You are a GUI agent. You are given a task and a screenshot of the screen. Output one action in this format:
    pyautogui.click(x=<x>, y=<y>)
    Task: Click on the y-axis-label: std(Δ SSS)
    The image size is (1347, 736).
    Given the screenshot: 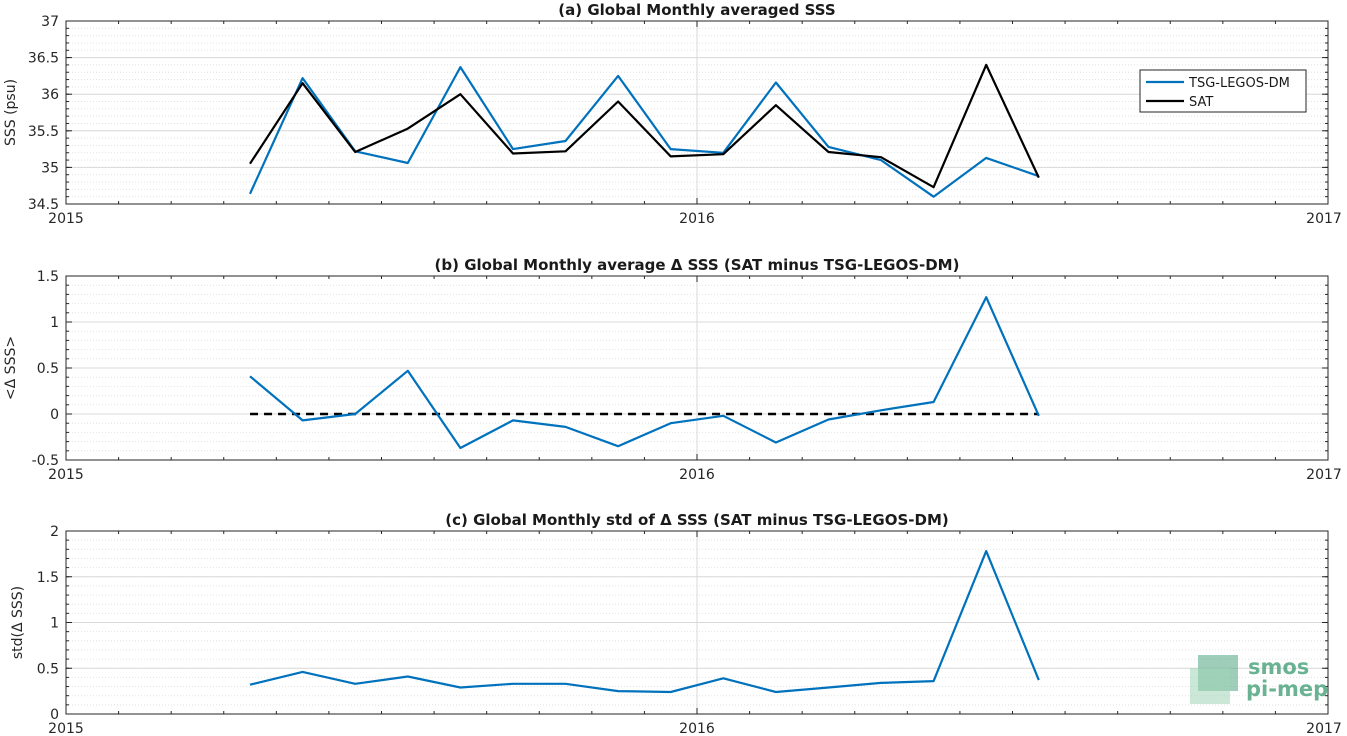 What is the action you would take?
    pyautogui.click(x=18, y=622)
    